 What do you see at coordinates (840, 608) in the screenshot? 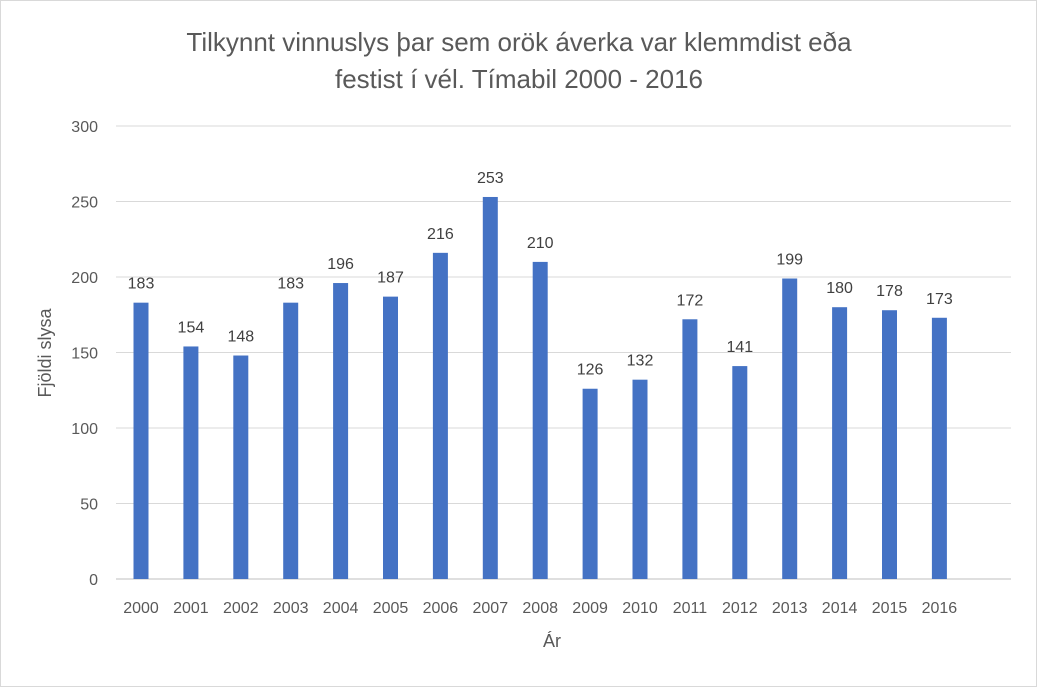
I see `x-tick-label: 2014` at bounding box center [840, 608].